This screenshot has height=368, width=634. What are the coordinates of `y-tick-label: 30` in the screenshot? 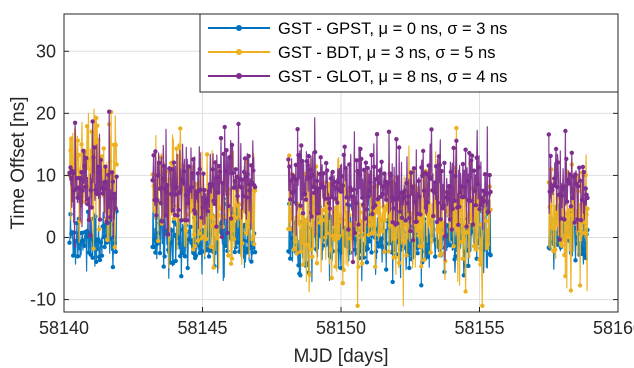 It's located at (46, 51).